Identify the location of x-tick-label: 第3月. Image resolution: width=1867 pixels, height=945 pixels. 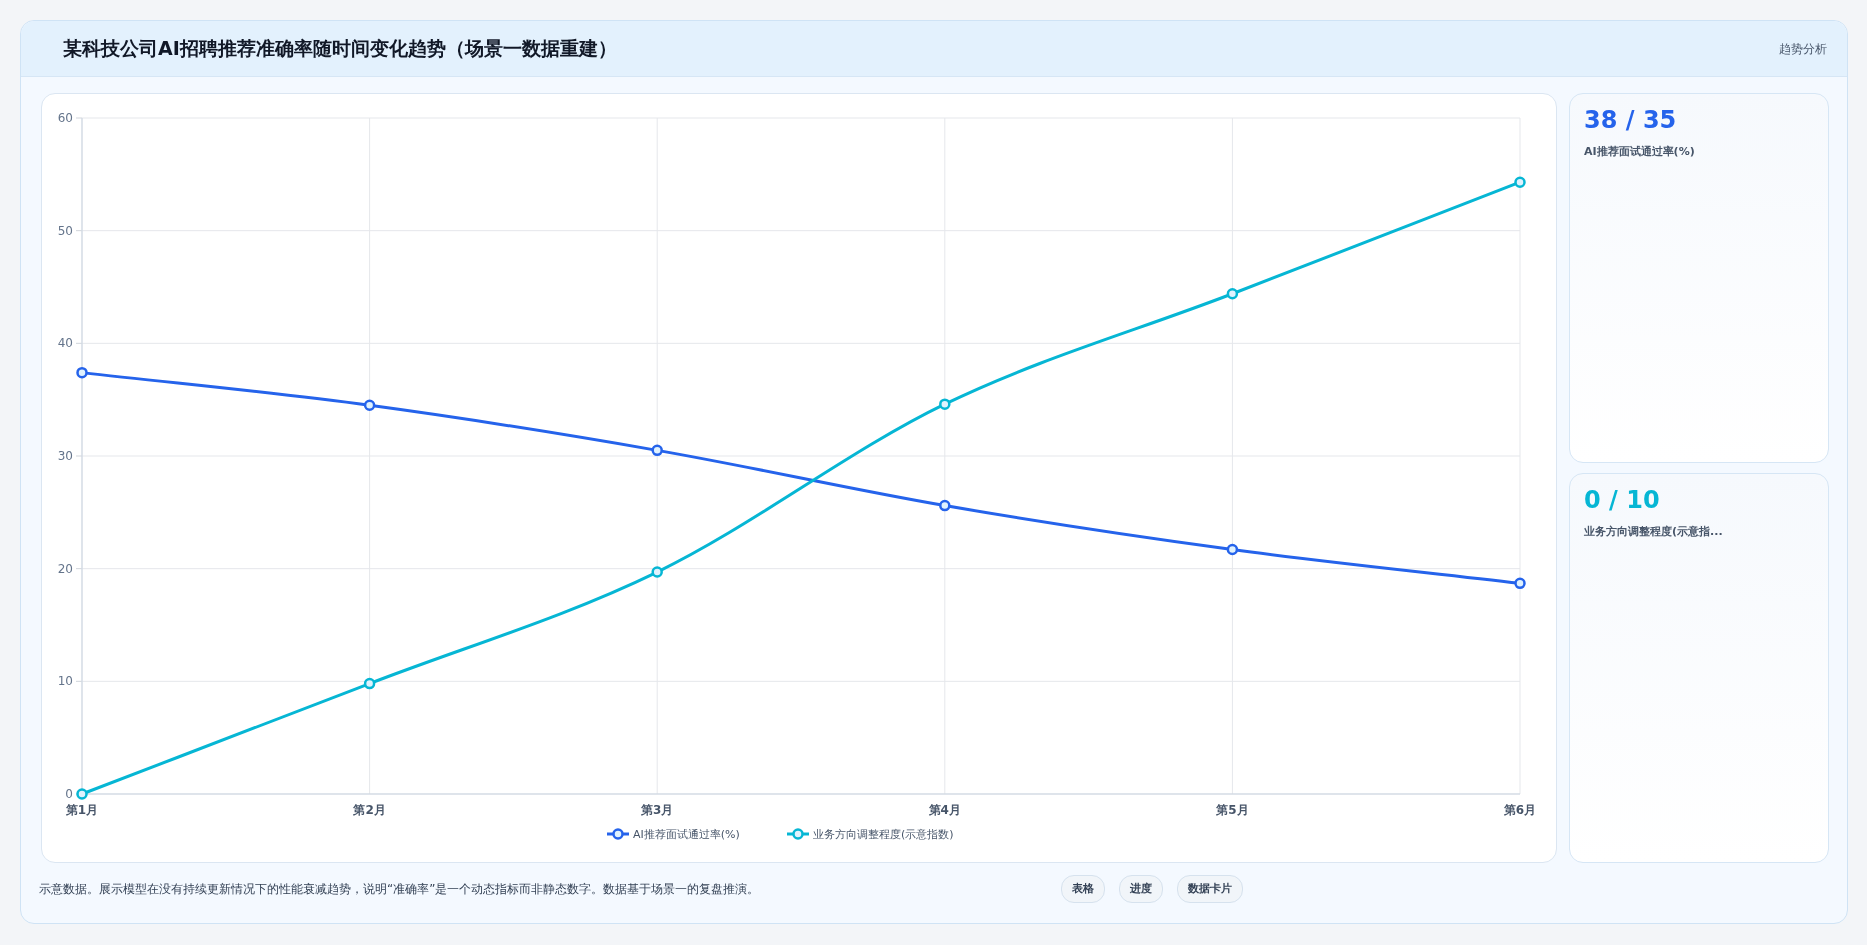
(657, 810).